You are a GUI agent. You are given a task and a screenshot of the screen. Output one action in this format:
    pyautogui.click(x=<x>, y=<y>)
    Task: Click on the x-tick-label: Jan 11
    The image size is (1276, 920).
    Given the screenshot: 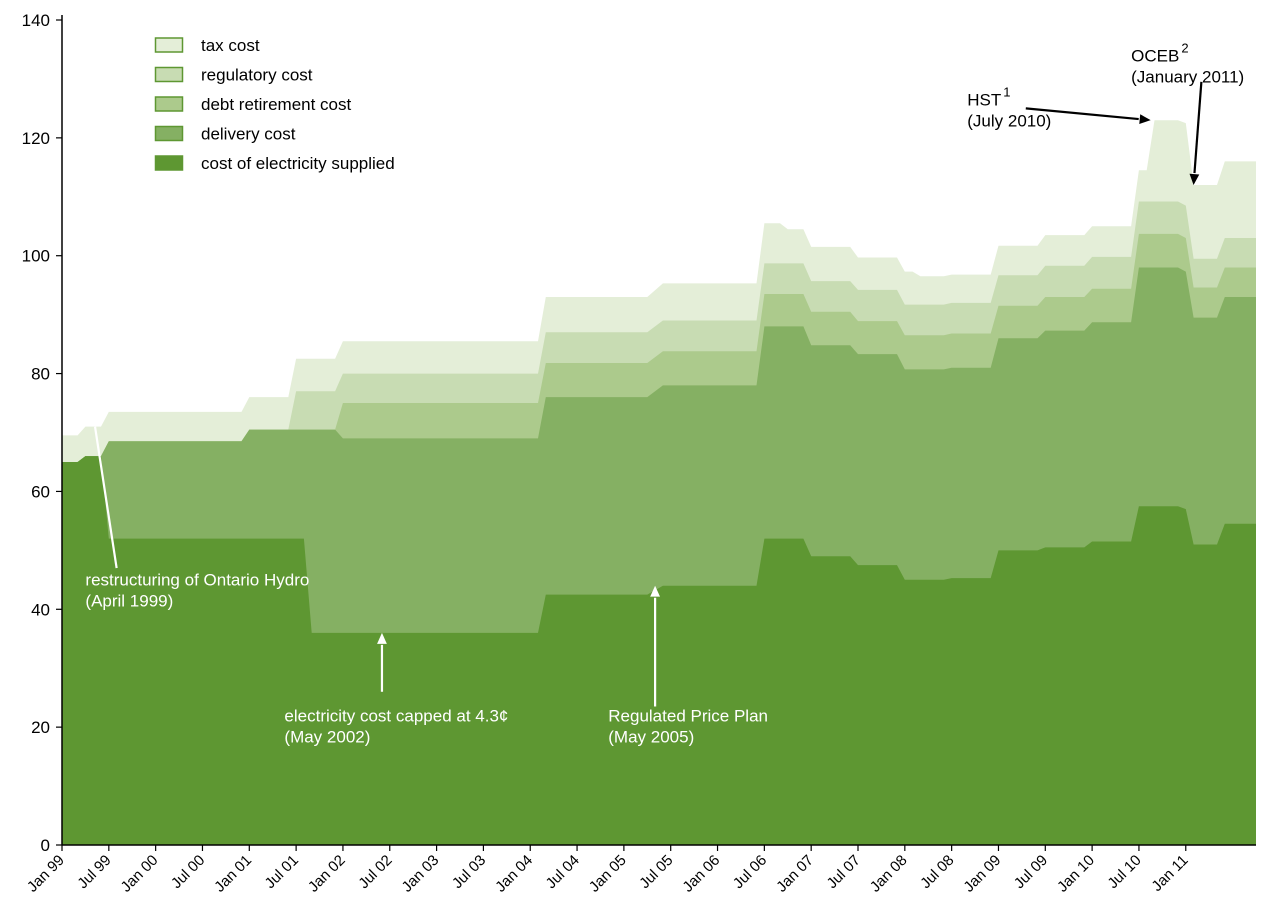 What is the action you would take?
    pyautogui.click(x=1170, y=873)
    